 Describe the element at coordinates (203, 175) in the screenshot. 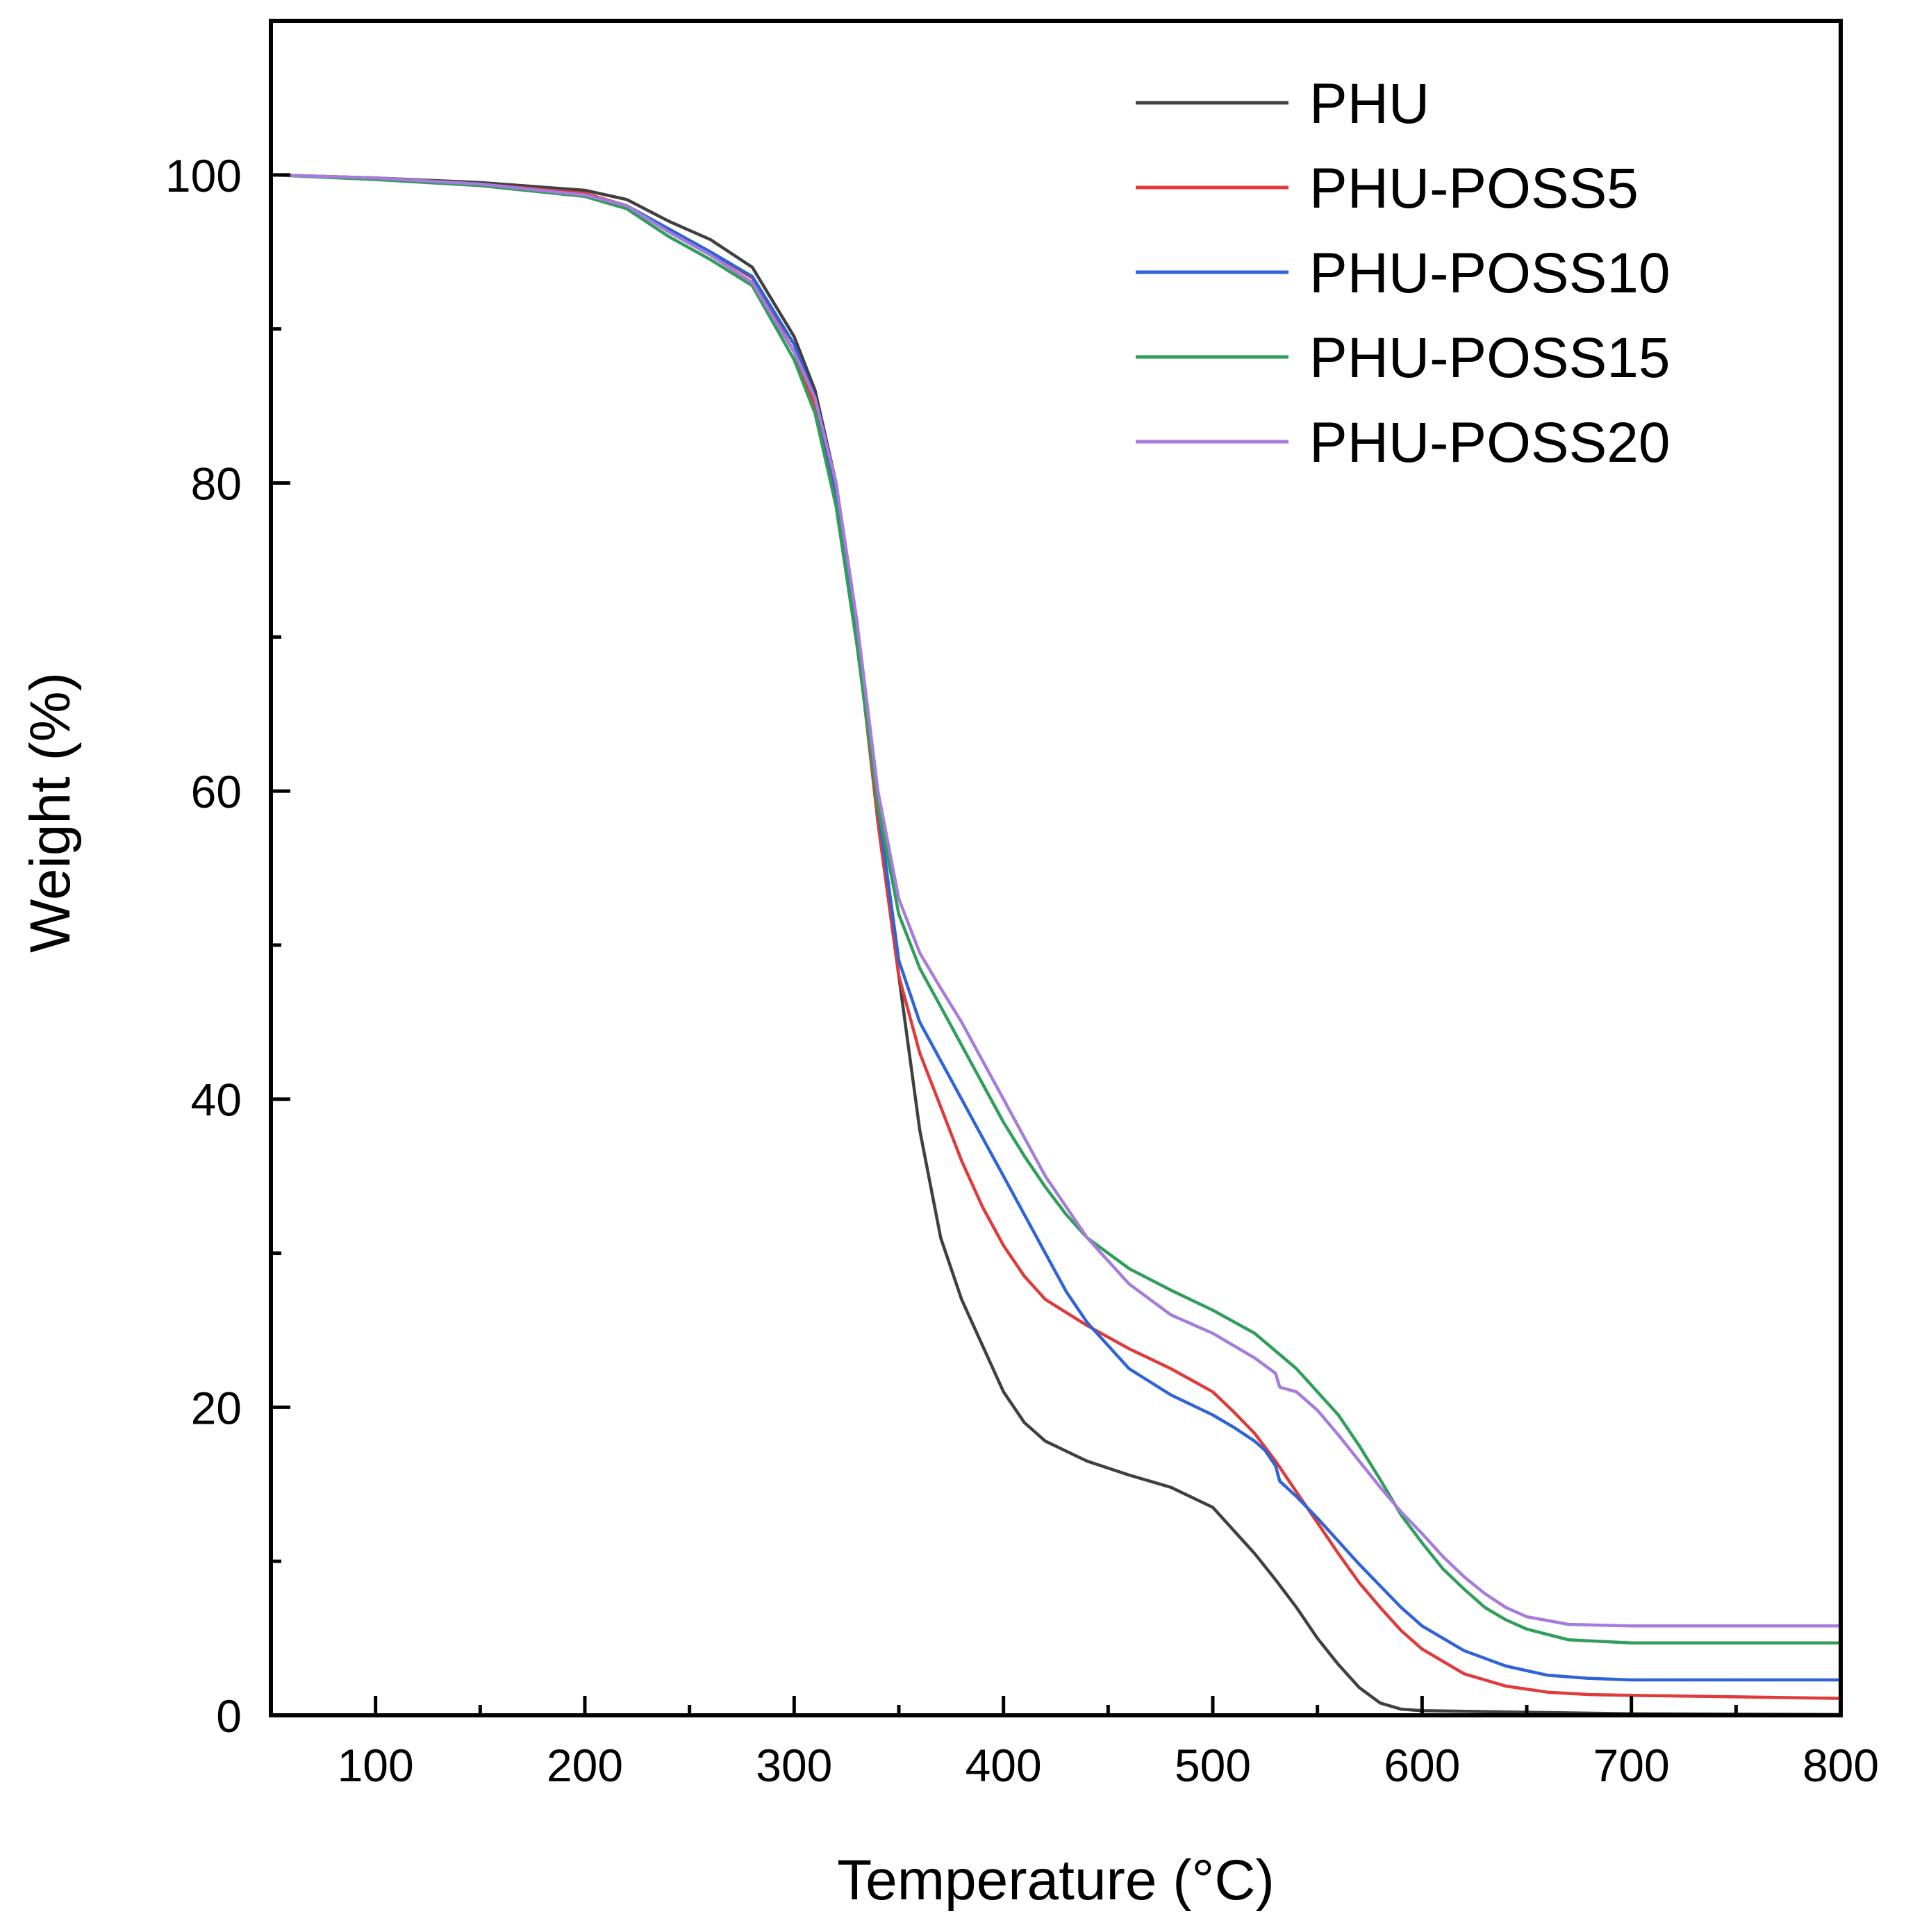

I see `y-tick-label-5: 100` at that location.